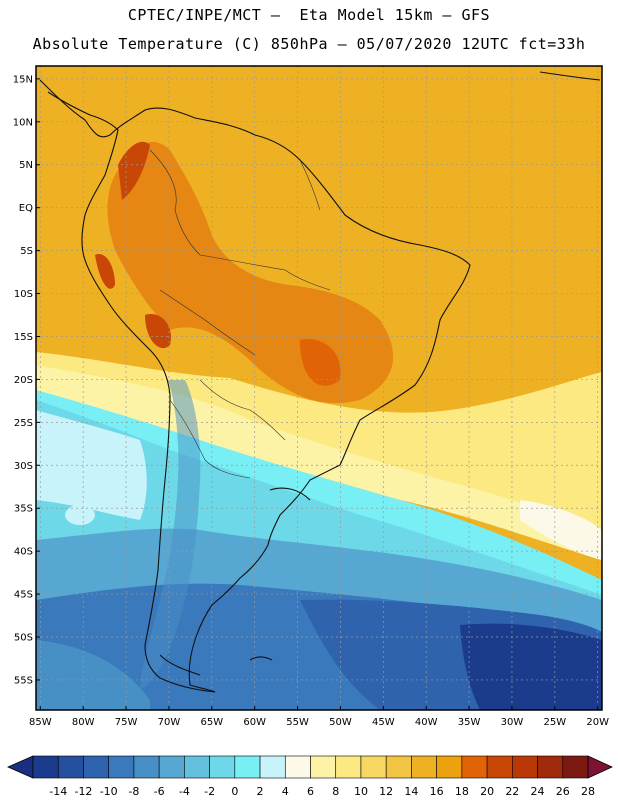 This screenshot has width=618, height=800. I want to click on colorbar-label: 16, so click(437, 791).